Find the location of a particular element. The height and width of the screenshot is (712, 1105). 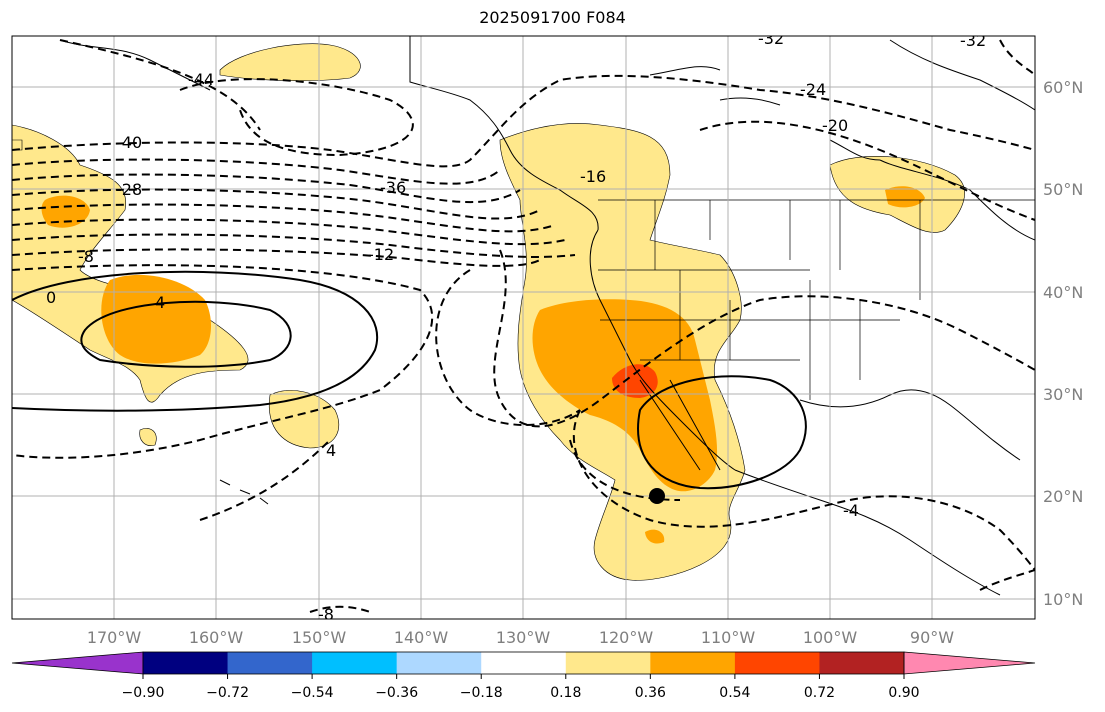

colorbar-tick-label: −0.72 is located at coordinates (227, 693).